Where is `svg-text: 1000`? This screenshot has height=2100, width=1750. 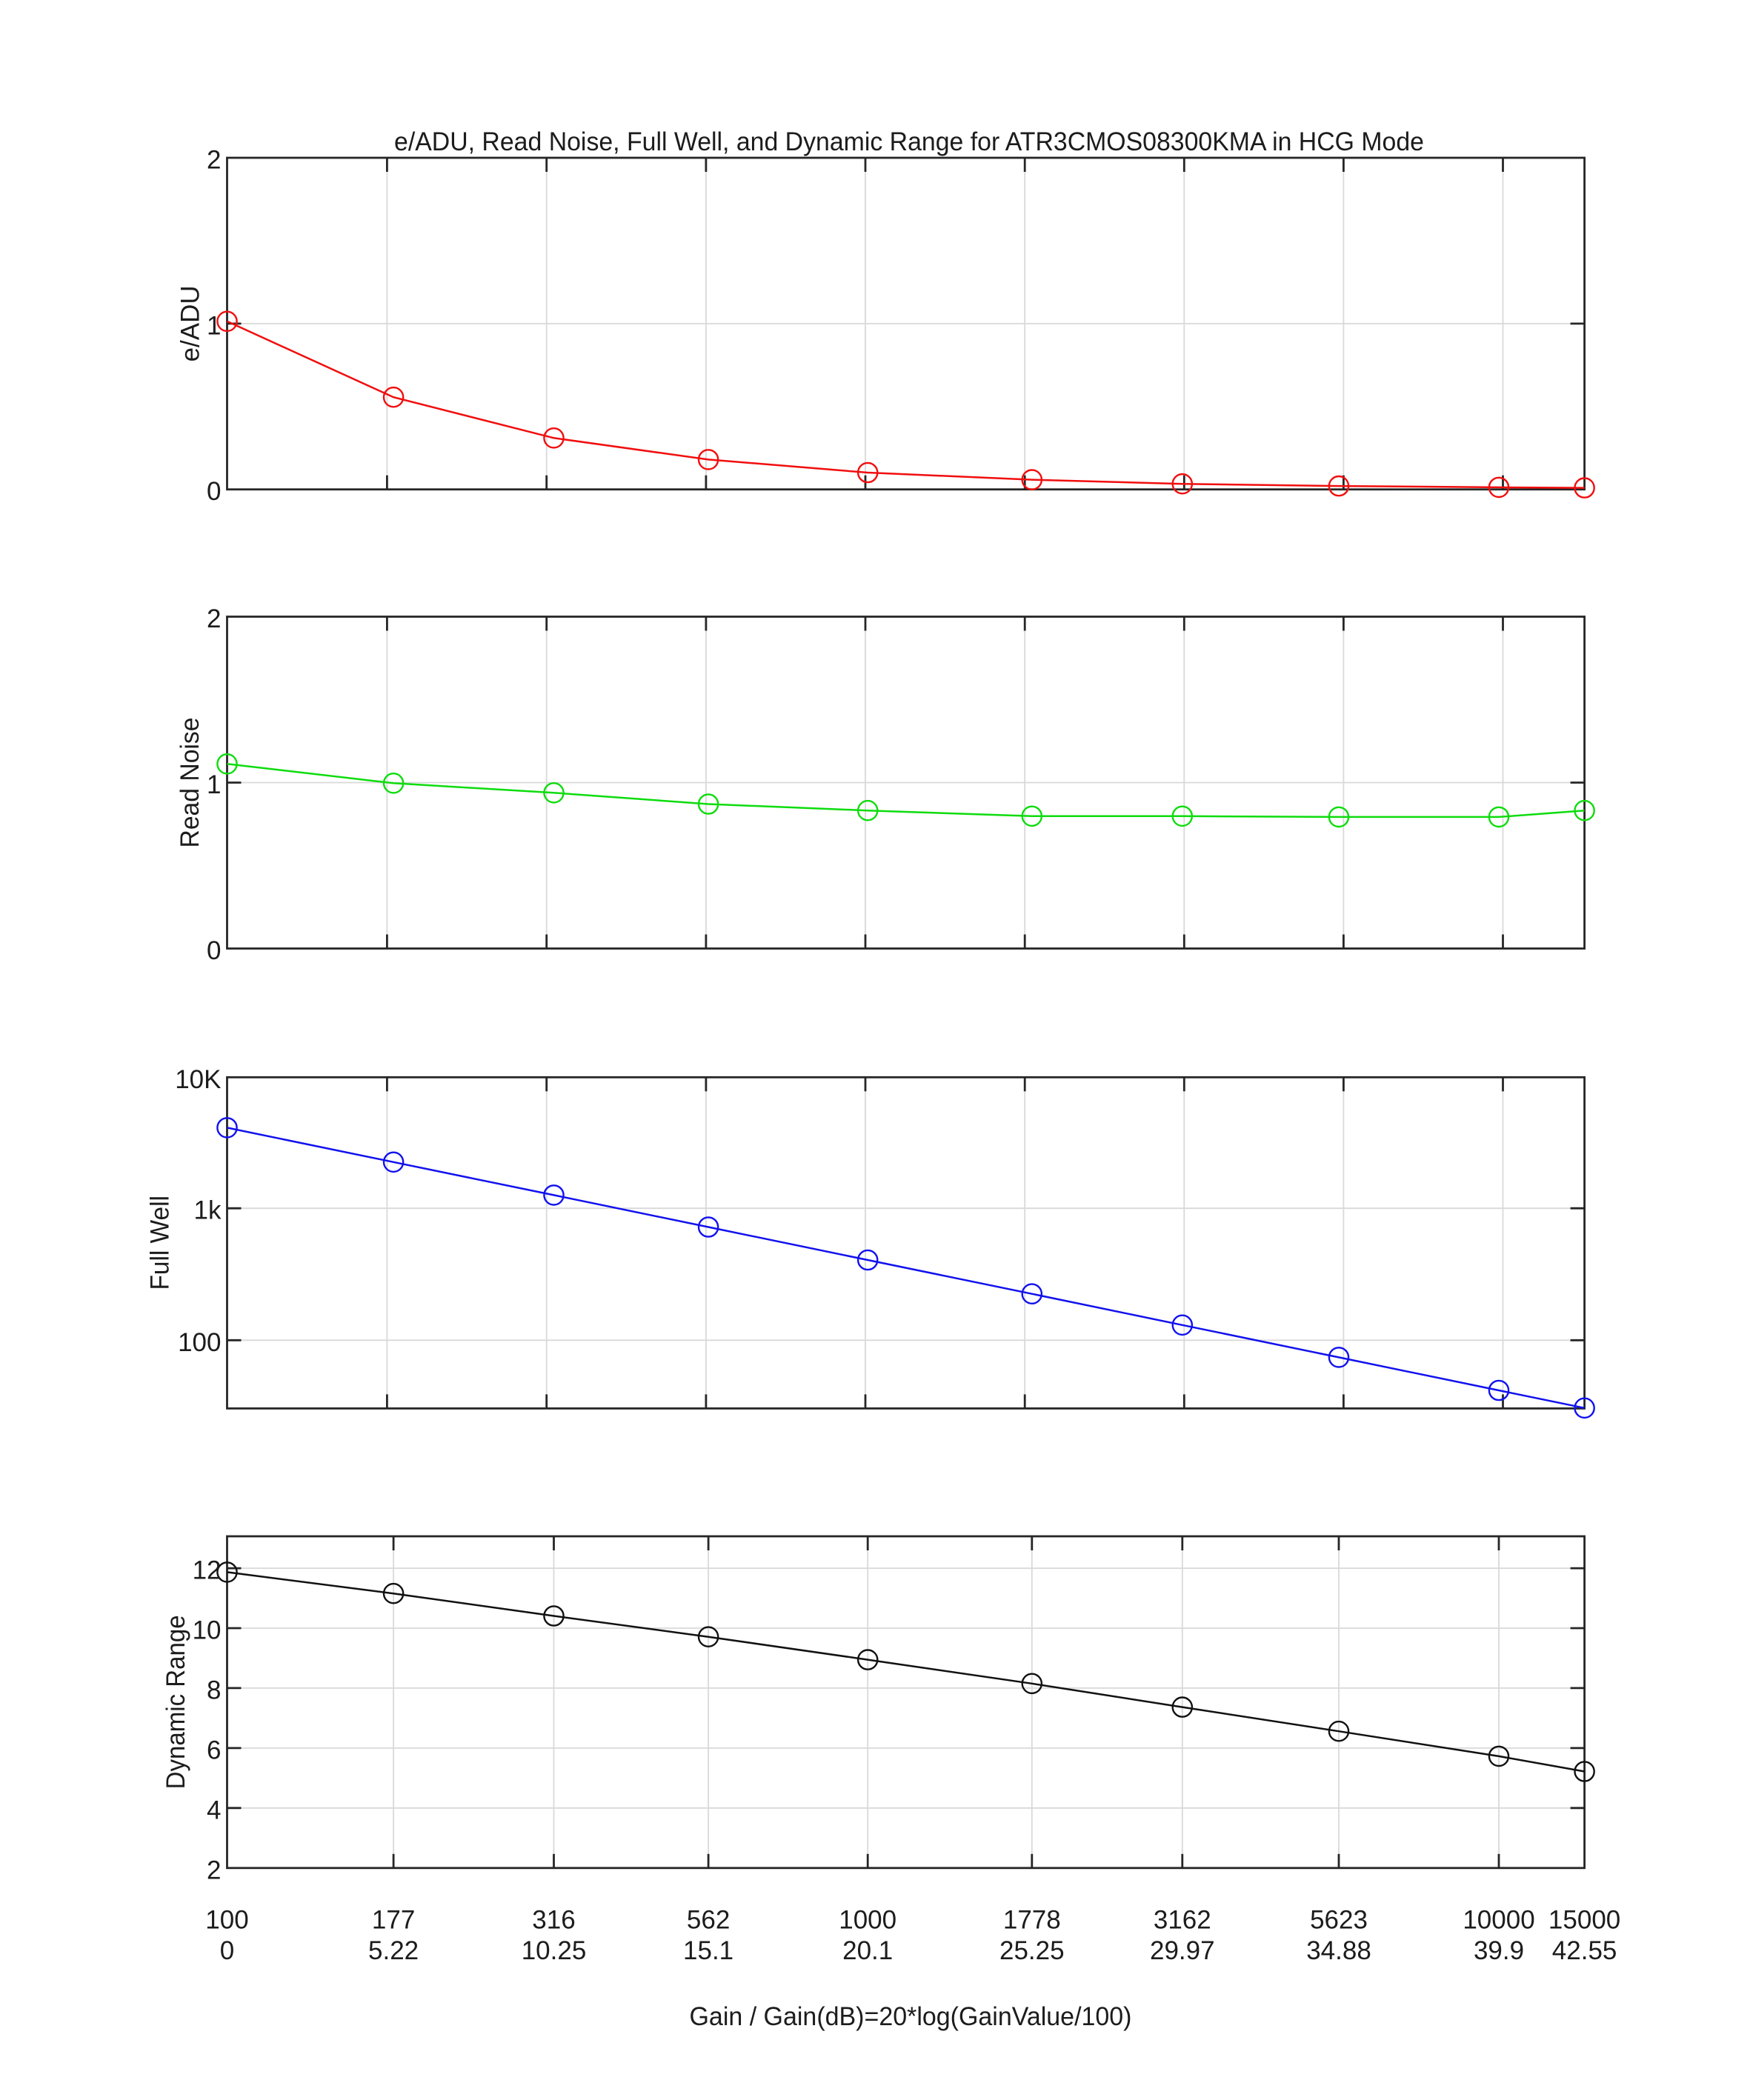 svg-text: 1000 is located at coordinates (867, 1920).